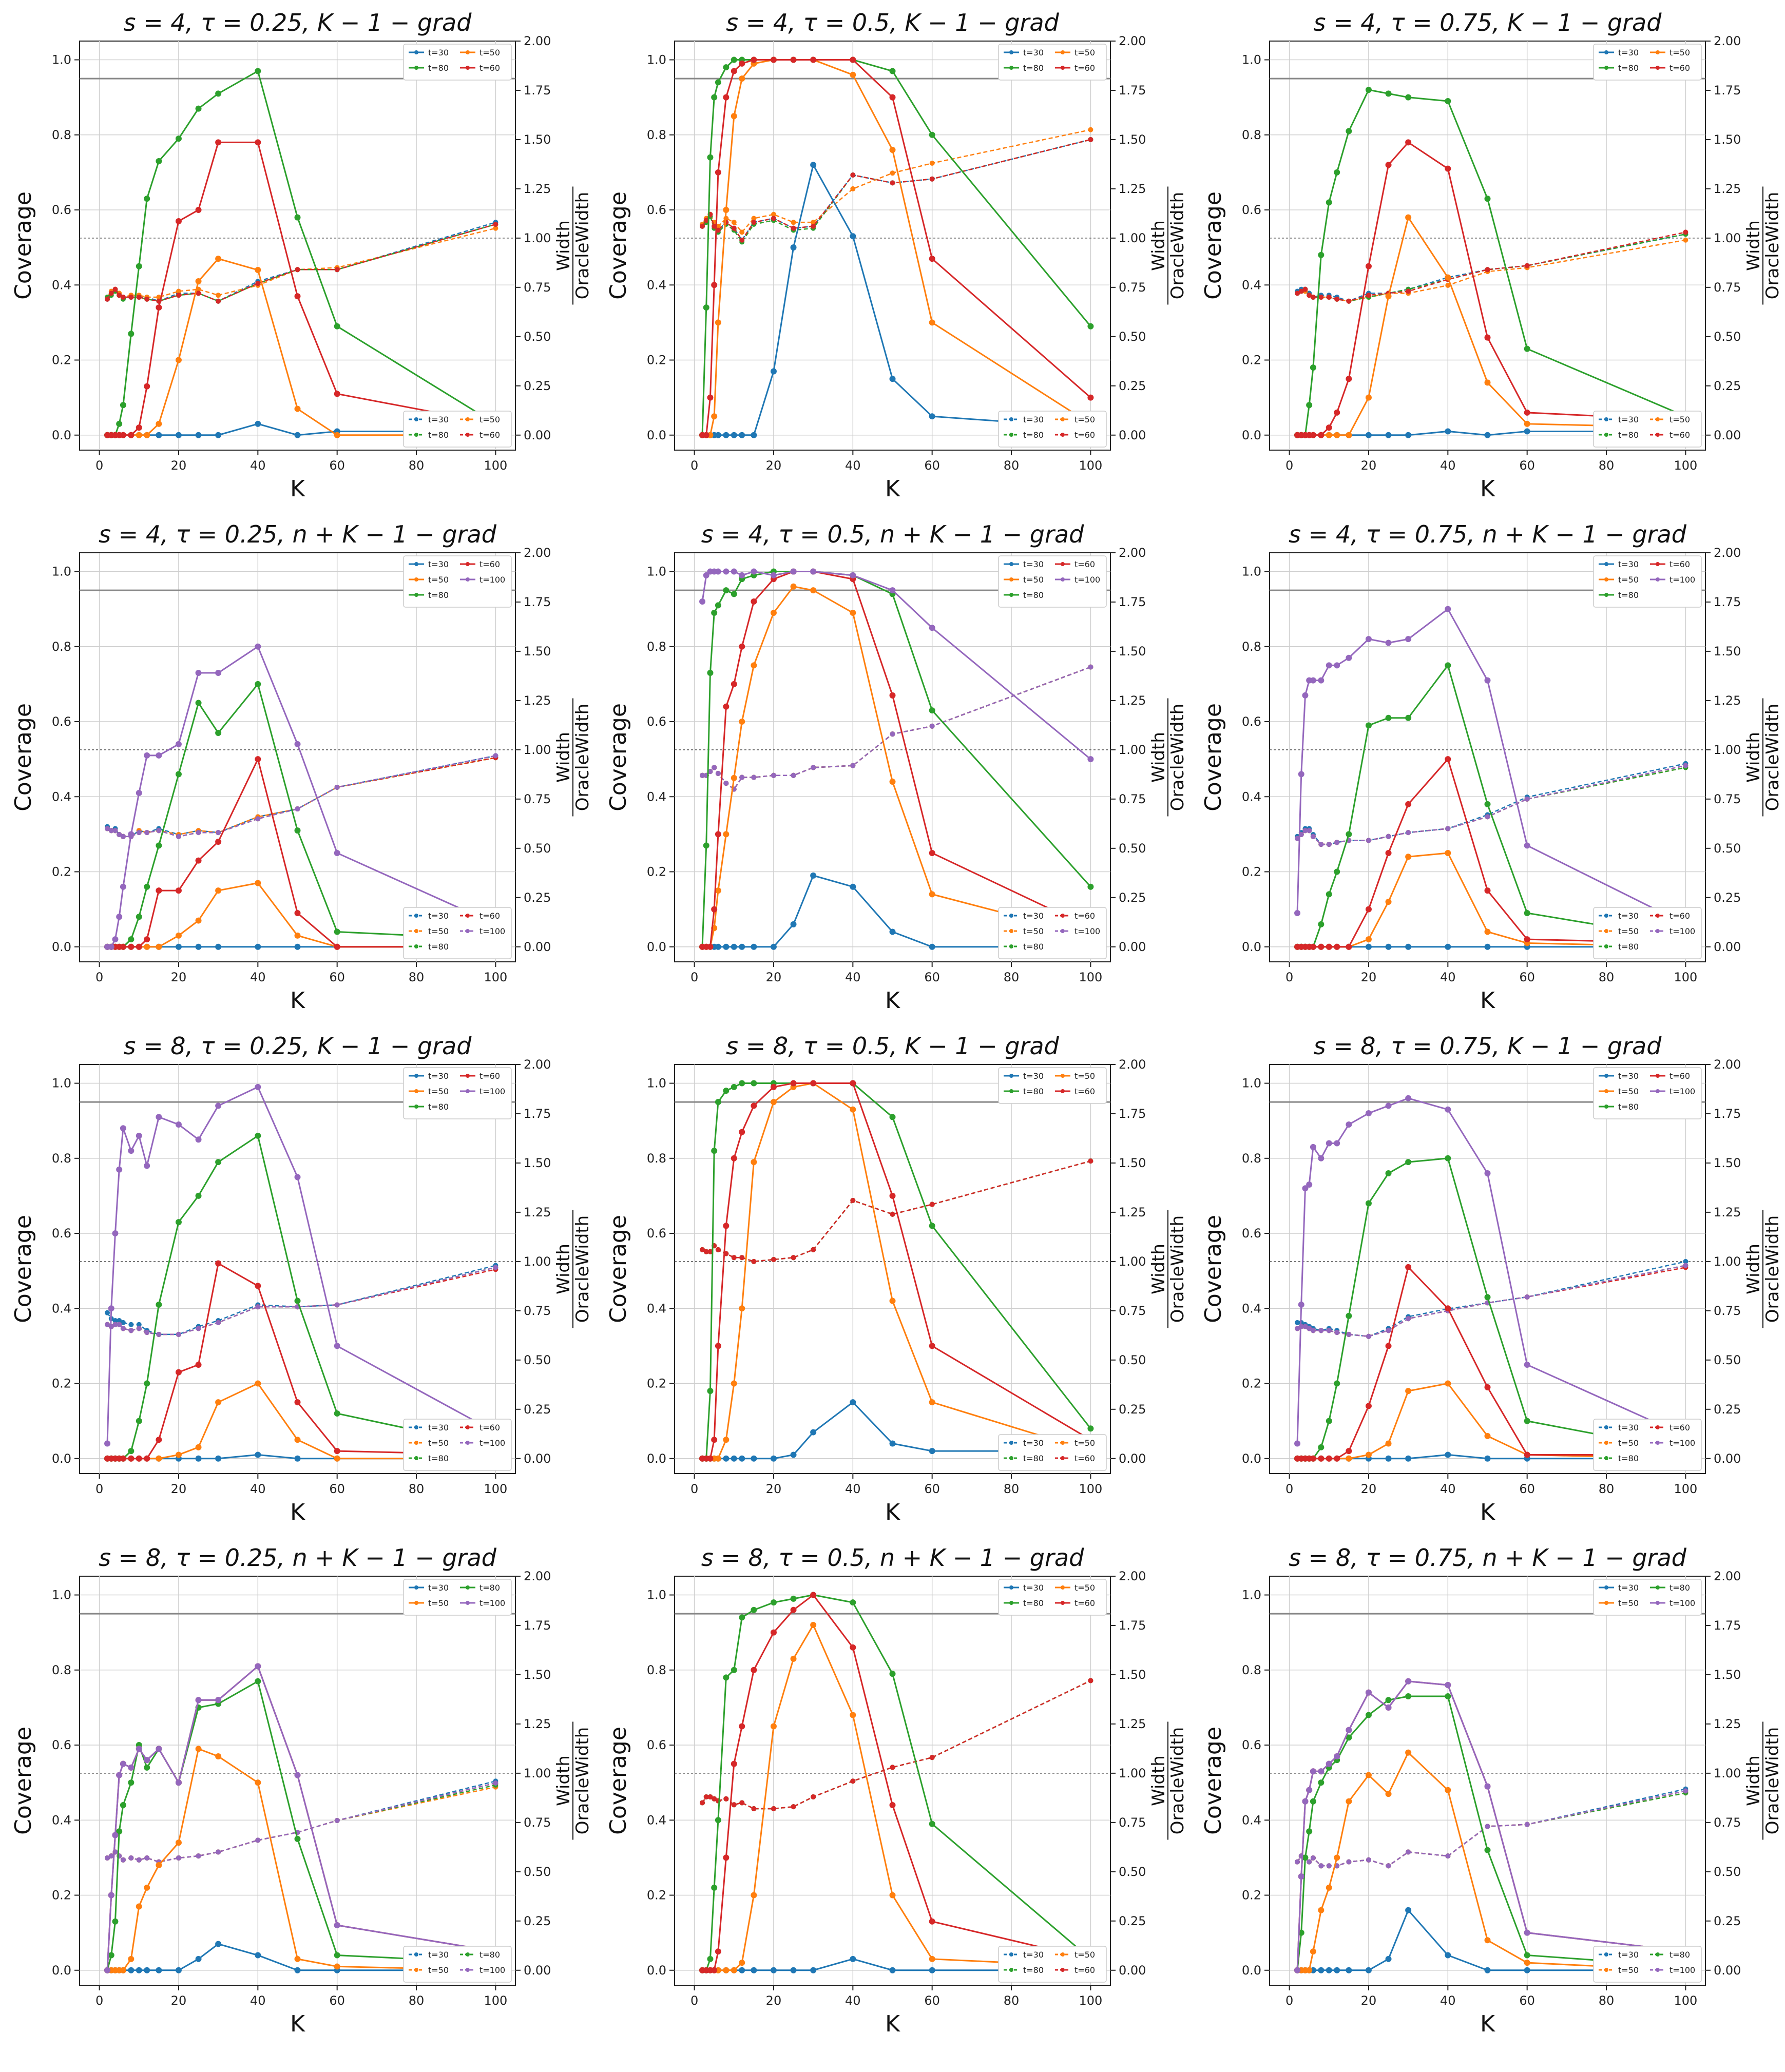 The width and height of the screenshot is (1785, 2072). What do you see at coordinates (1132, 1626) in the screenshot?
I see `y2-tick-label: 1.75` at bounding box center [1132, 1626].